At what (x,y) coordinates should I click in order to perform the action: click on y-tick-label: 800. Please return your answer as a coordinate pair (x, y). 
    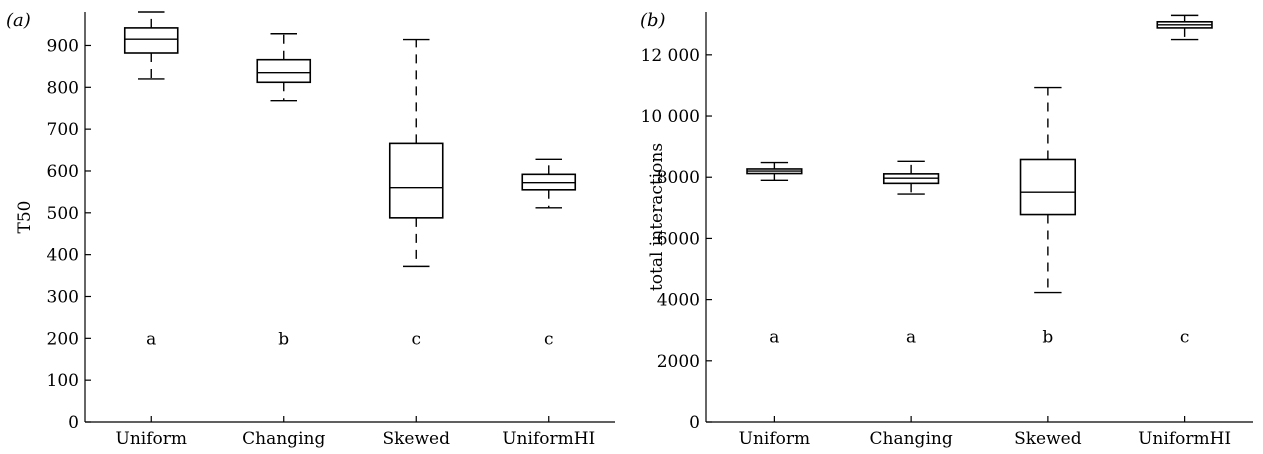
    Looking at the image, I should click on (63, 88).